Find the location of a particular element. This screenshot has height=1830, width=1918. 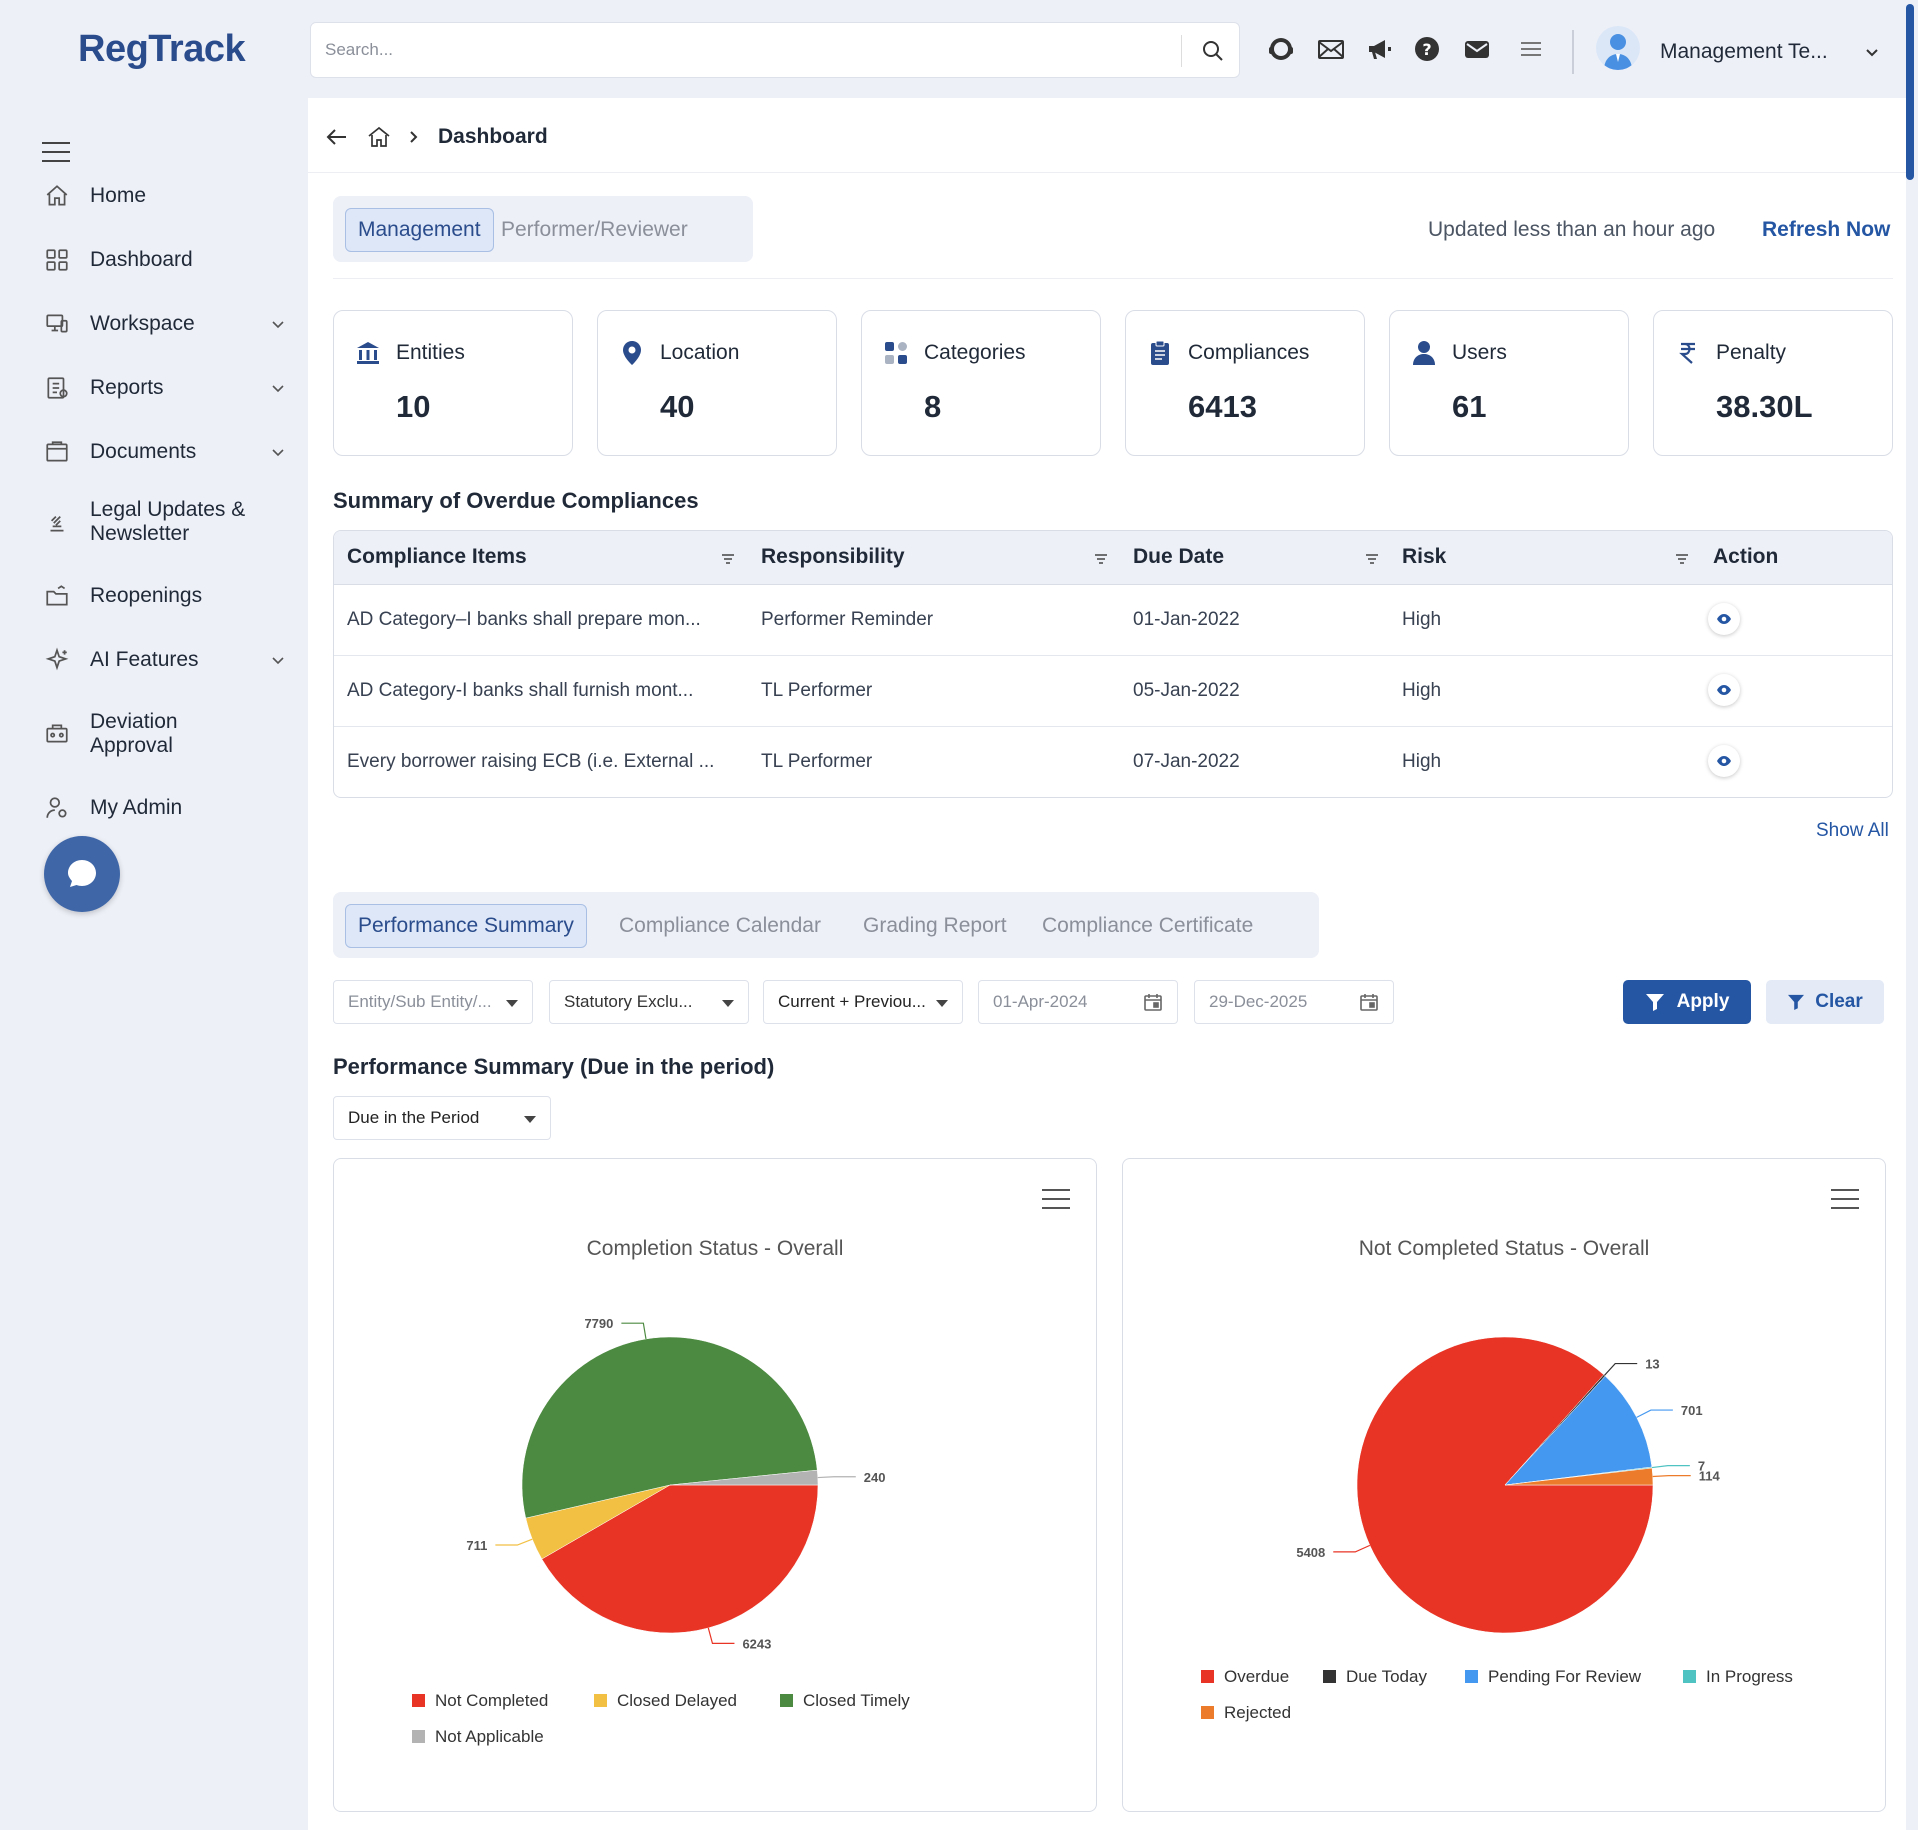

sidebar-item-documents: Documents is located at coordinates (154, 452).